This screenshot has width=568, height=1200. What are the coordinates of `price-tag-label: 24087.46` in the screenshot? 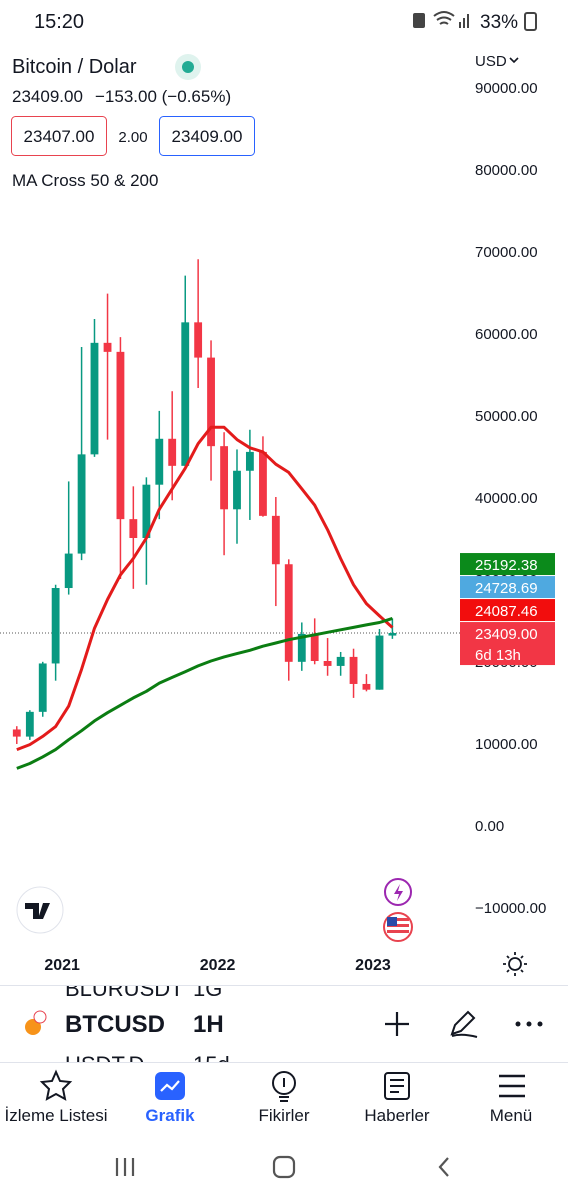 It's located at (506, 611).